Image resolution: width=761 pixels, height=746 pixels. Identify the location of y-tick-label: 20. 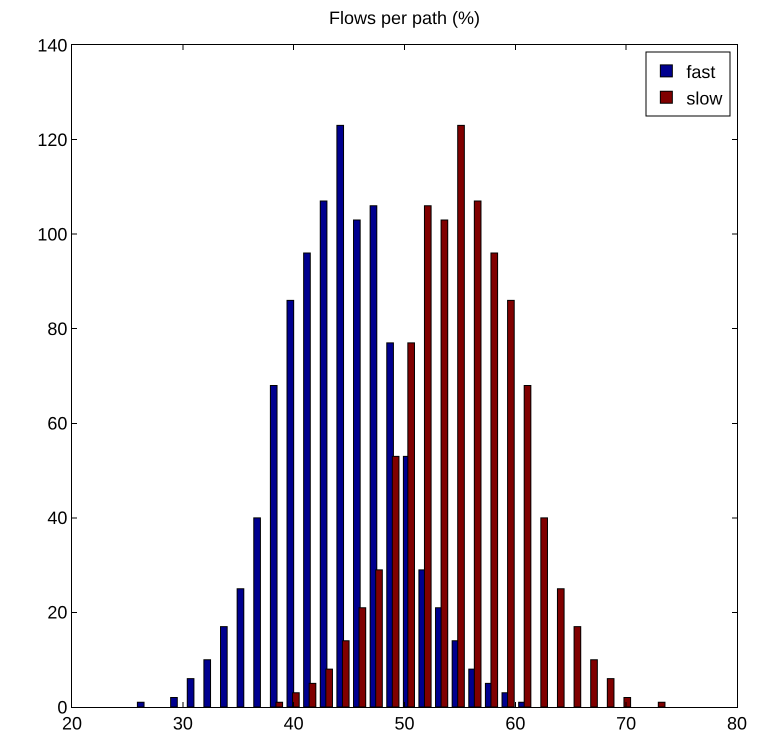
(57, 612).